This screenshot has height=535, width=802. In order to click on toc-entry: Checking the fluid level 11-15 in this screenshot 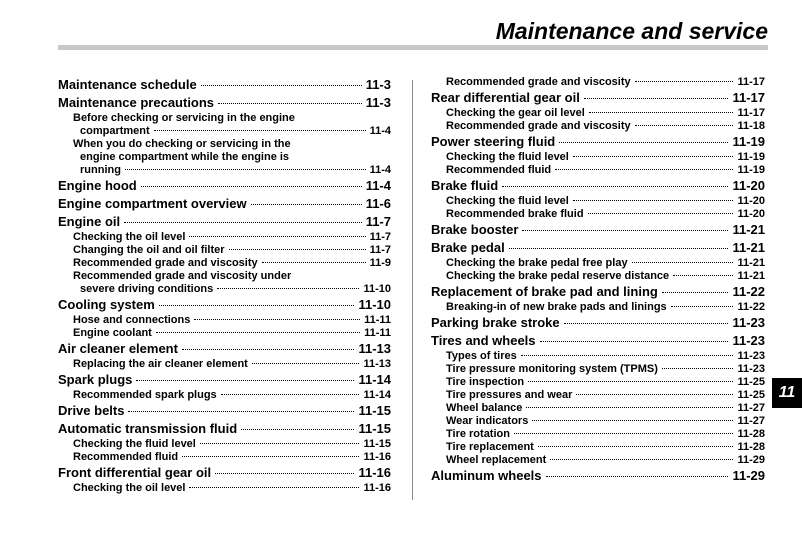, I will do `click(224, 444)`.